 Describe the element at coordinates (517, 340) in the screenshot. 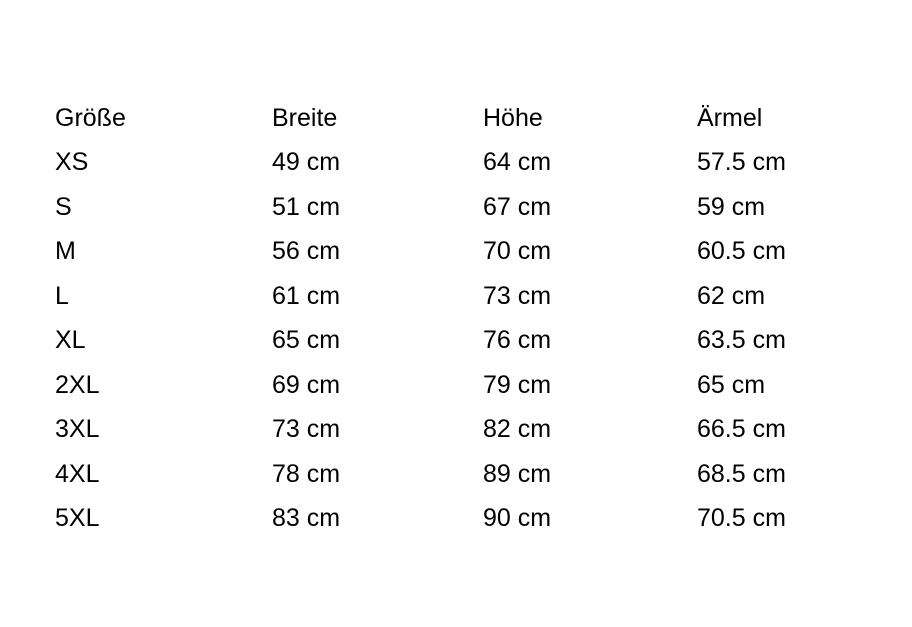

I see `cell-height: 76 cm` at that location.